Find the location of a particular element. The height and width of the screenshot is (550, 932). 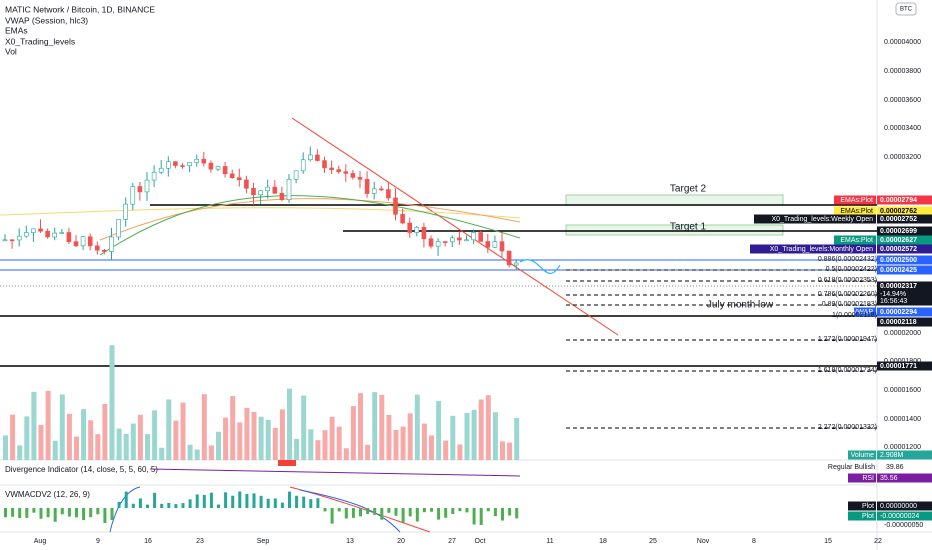

price-tick: 0.00001400 is located at coordinates (902, 419).